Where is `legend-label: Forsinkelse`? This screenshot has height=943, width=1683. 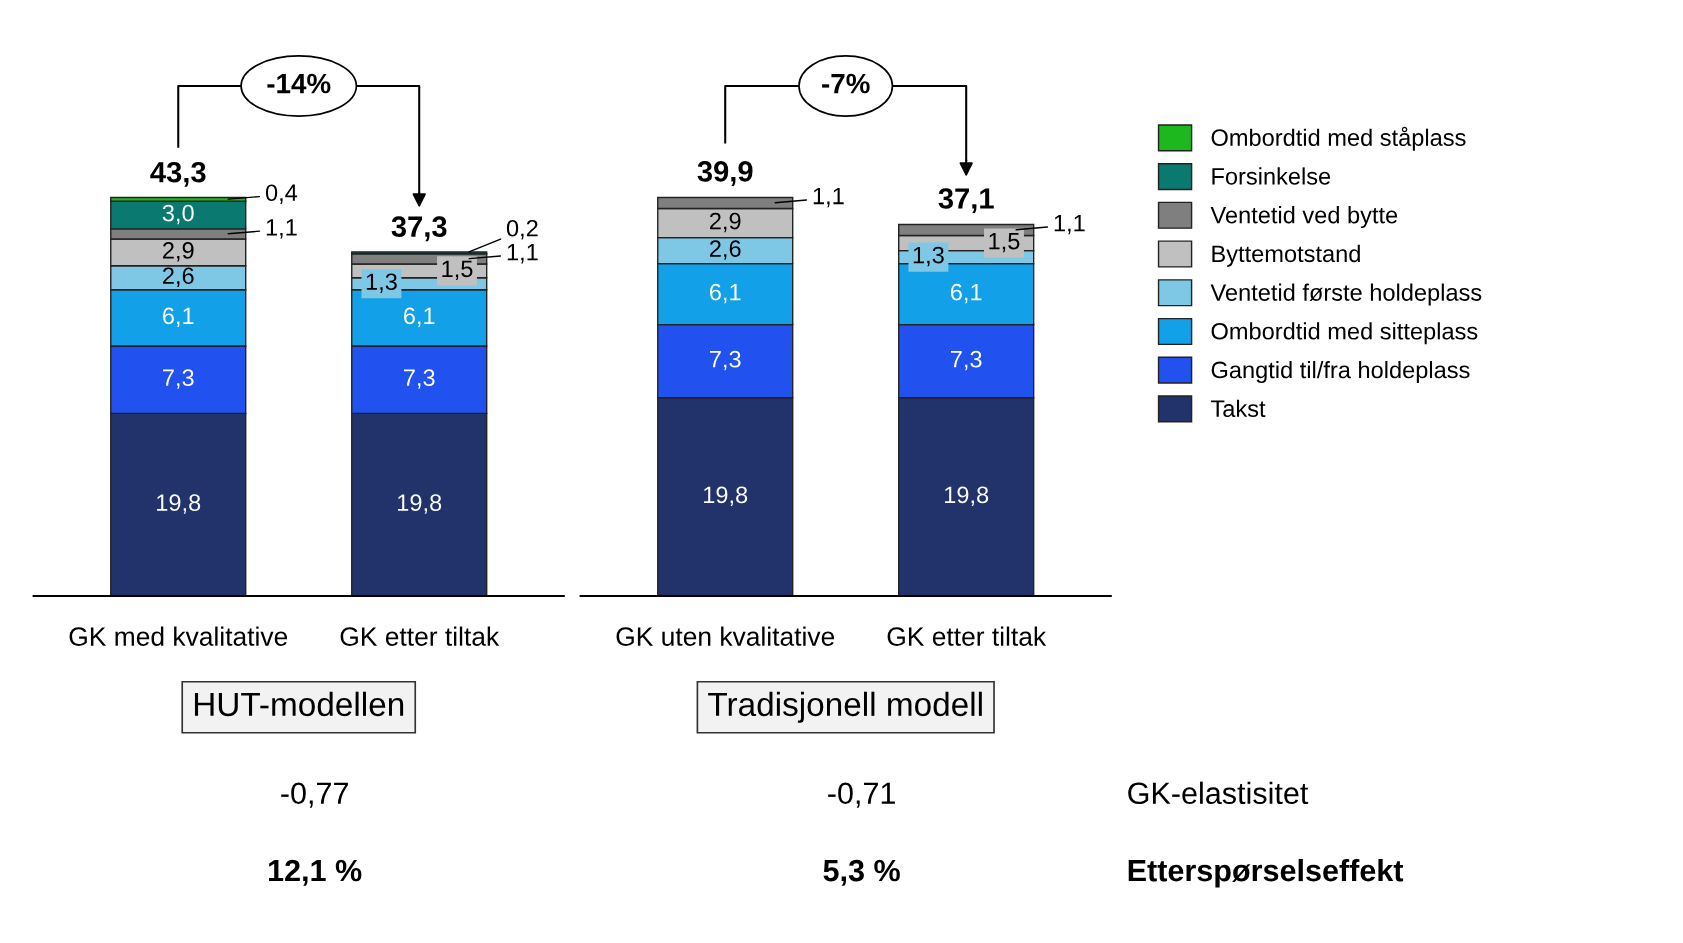
legend-label: Forsinkelse is located at coordinates (1271, 176).